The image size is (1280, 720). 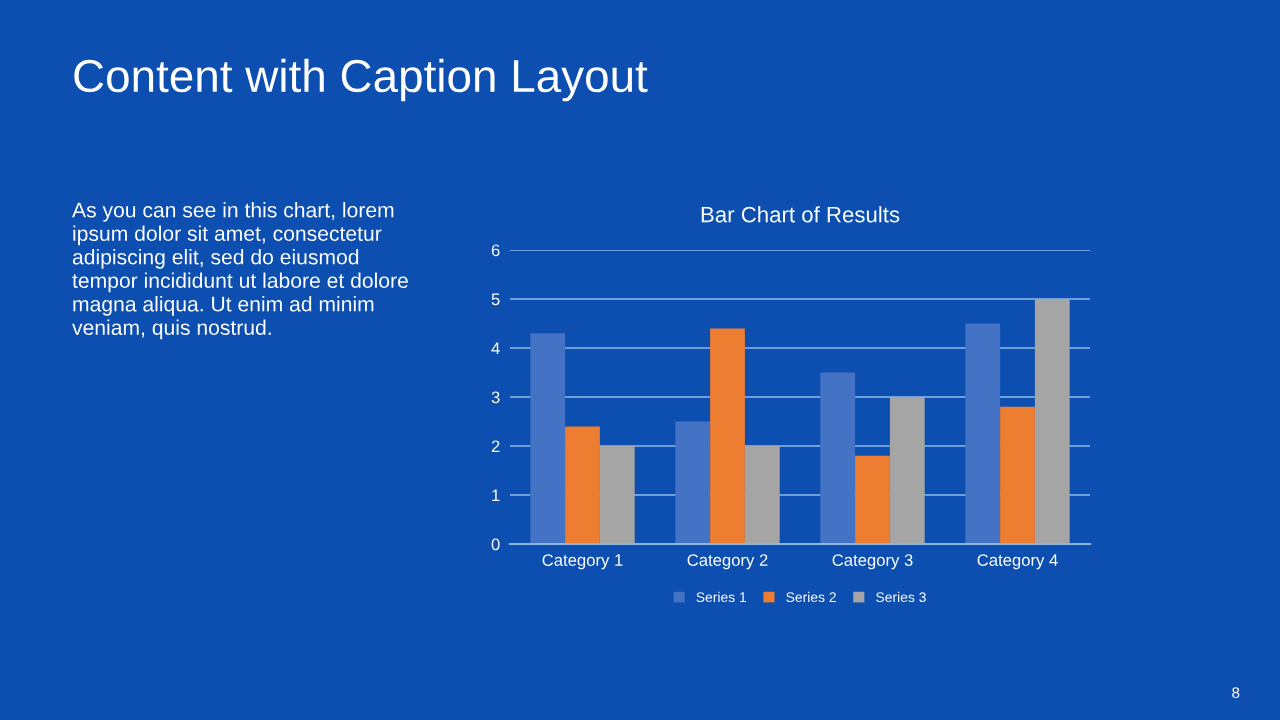 I want to click on y-tick-label: 3, so click(x=495, y=397).